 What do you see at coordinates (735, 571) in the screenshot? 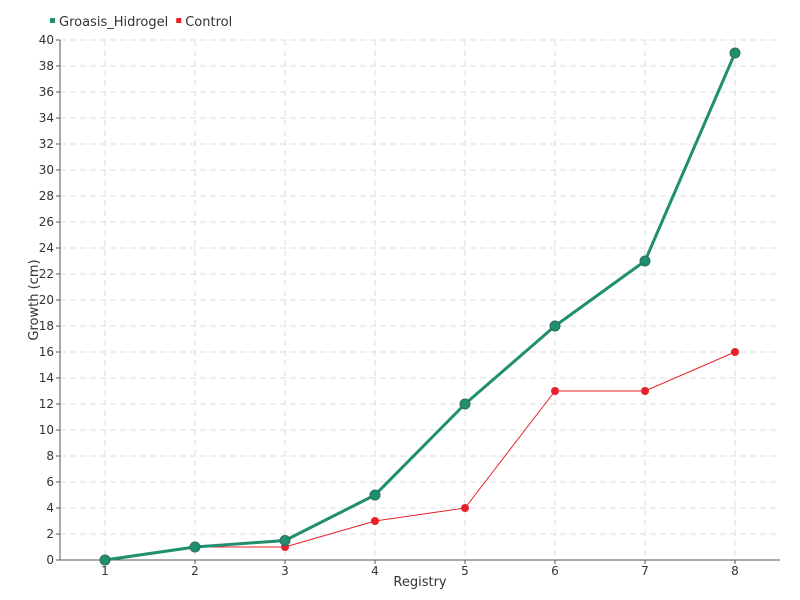
I see `x-tick-label: 8` at bounding box center [735, 571].